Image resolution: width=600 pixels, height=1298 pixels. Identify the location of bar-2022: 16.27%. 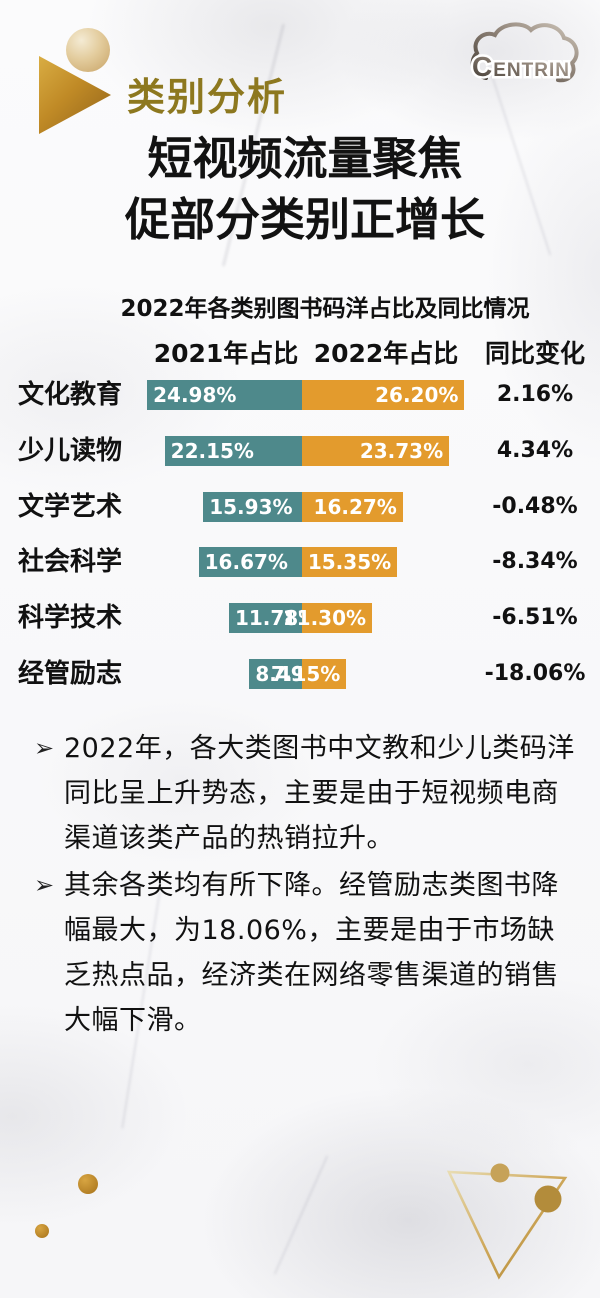
(352, 506).